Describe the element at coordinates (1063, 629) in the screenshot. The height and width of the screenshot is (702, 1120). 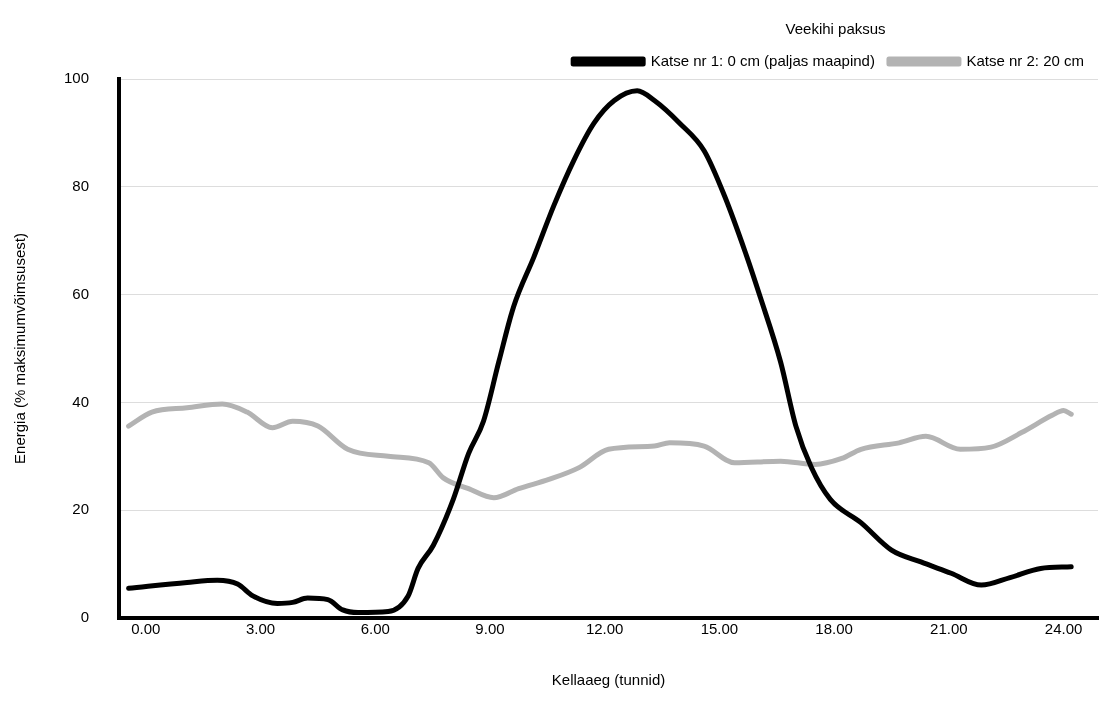
I see `x-tick-label: 24.00` at that location.